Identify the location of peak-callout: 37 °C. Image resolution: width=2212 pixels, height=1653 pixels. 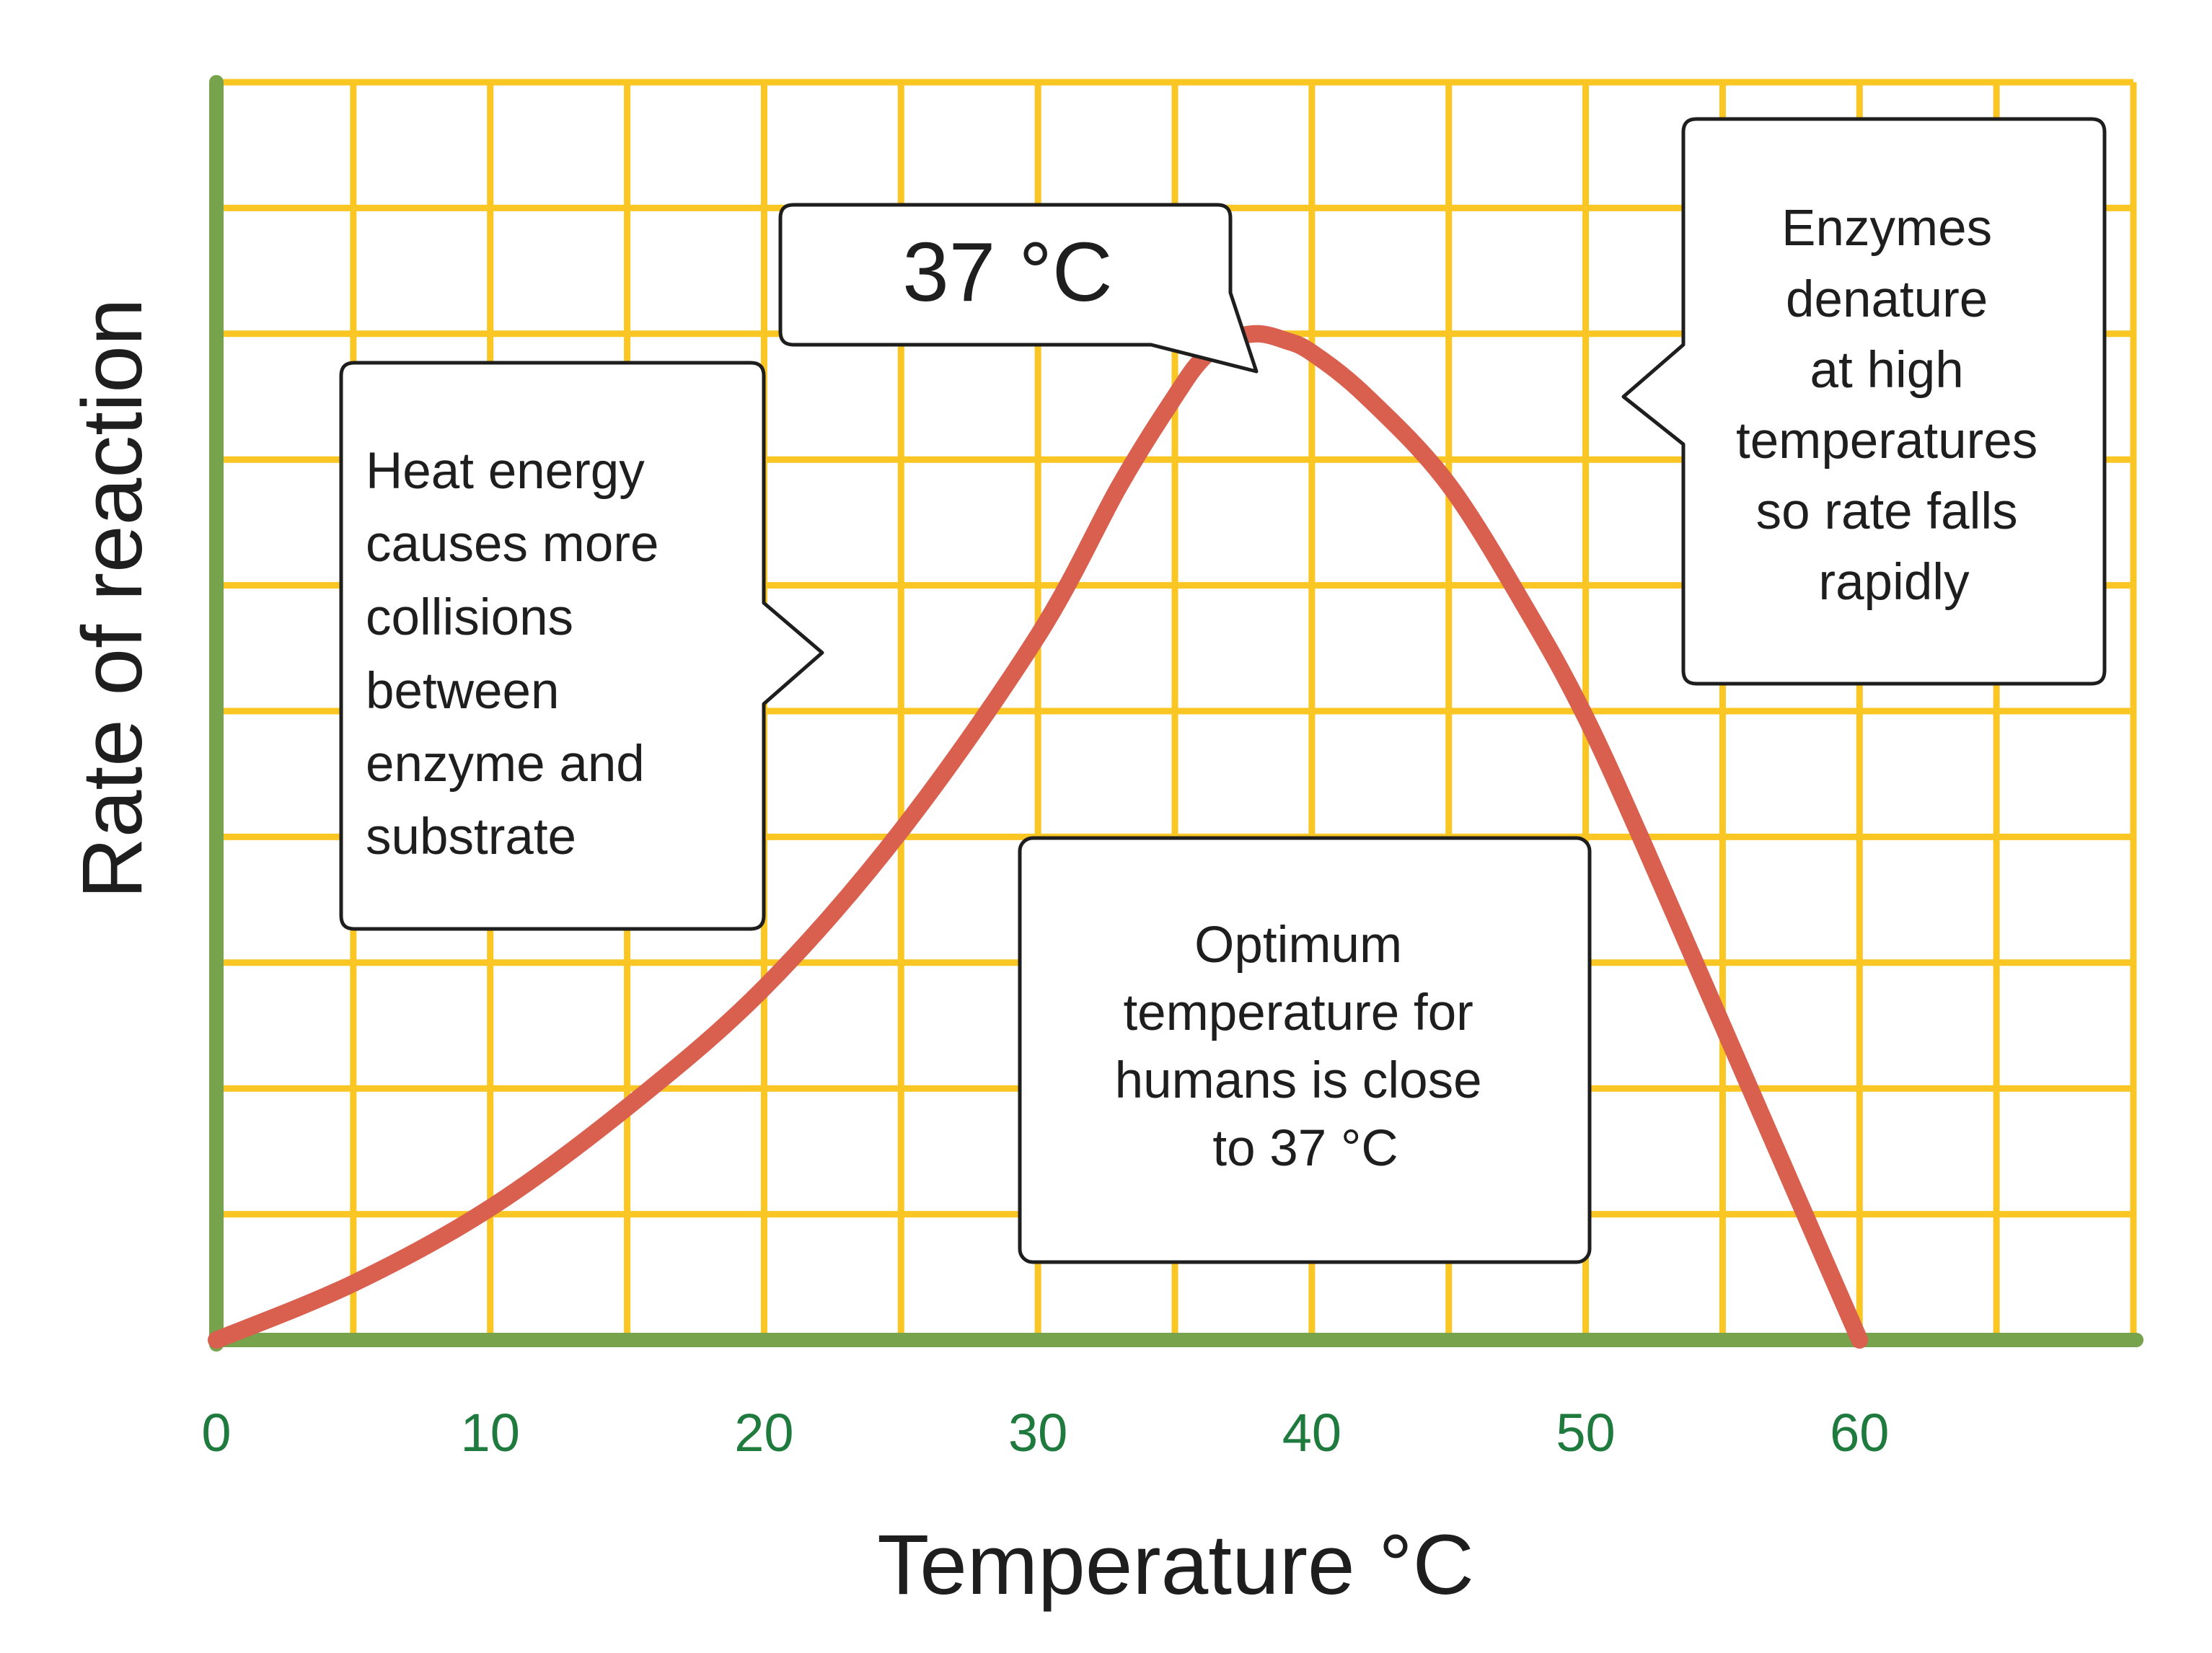
(1018, 288).